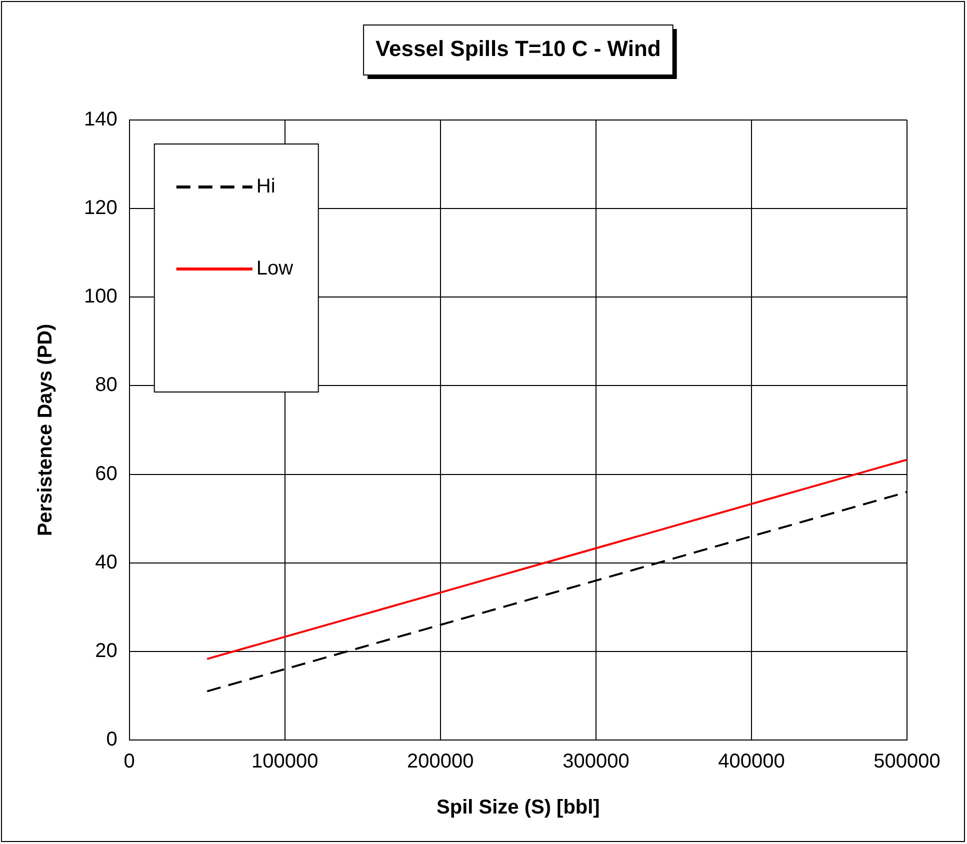 The height and width of the screenshot is (844, 967). Describe the element at coordinates (266, 187) in the screenshot. I see `legend-label: Hi` at that location.